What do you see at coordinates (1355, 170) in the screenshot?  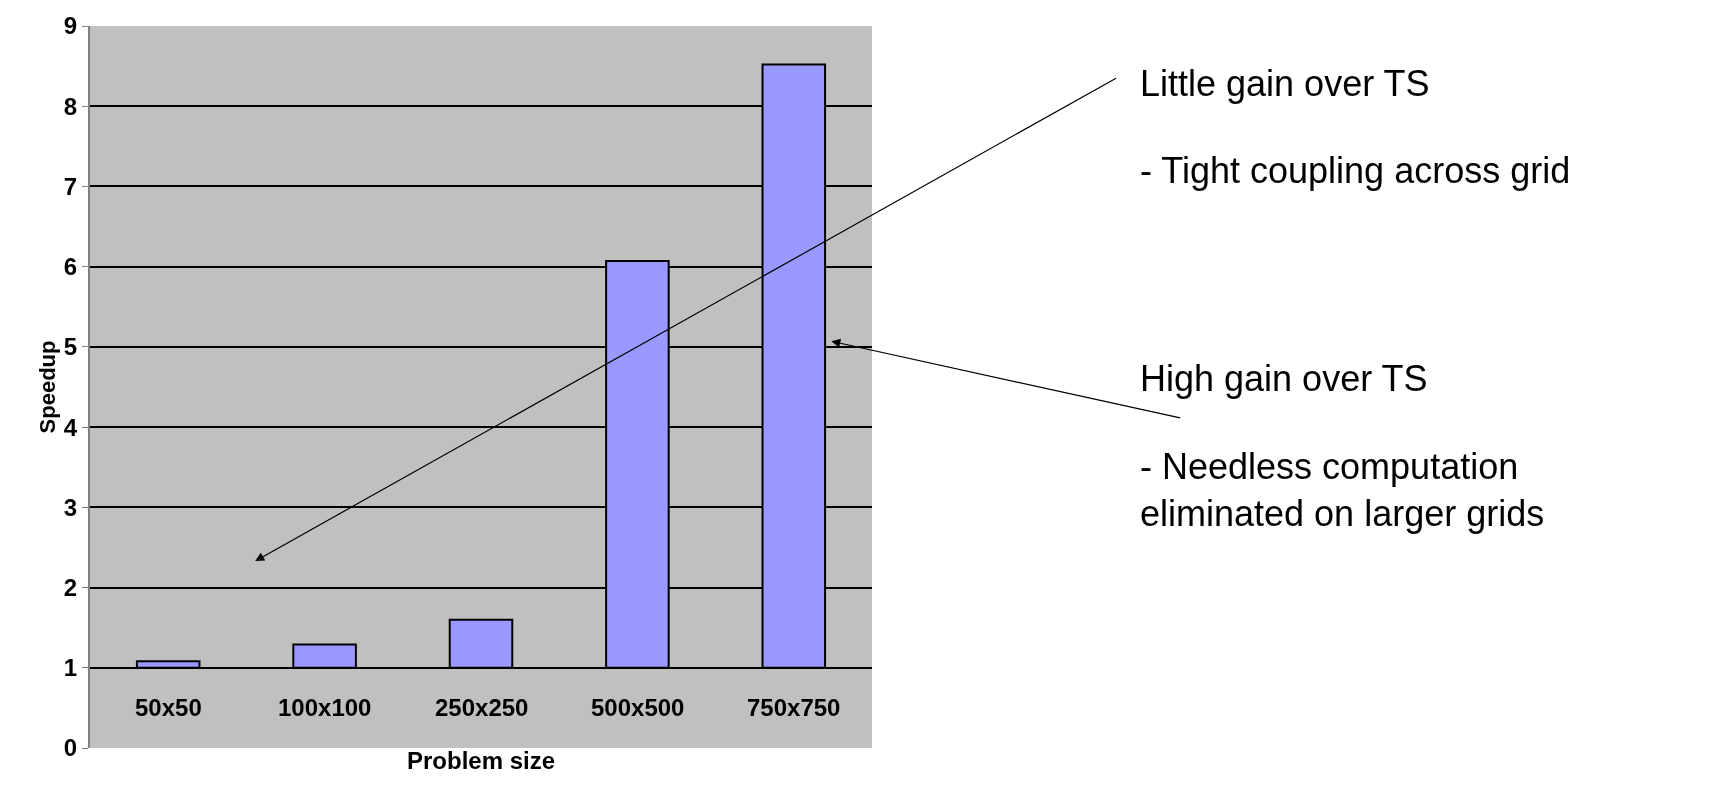 I see `text: - Tight coupling across grid` at bounding box center [1355, 170].